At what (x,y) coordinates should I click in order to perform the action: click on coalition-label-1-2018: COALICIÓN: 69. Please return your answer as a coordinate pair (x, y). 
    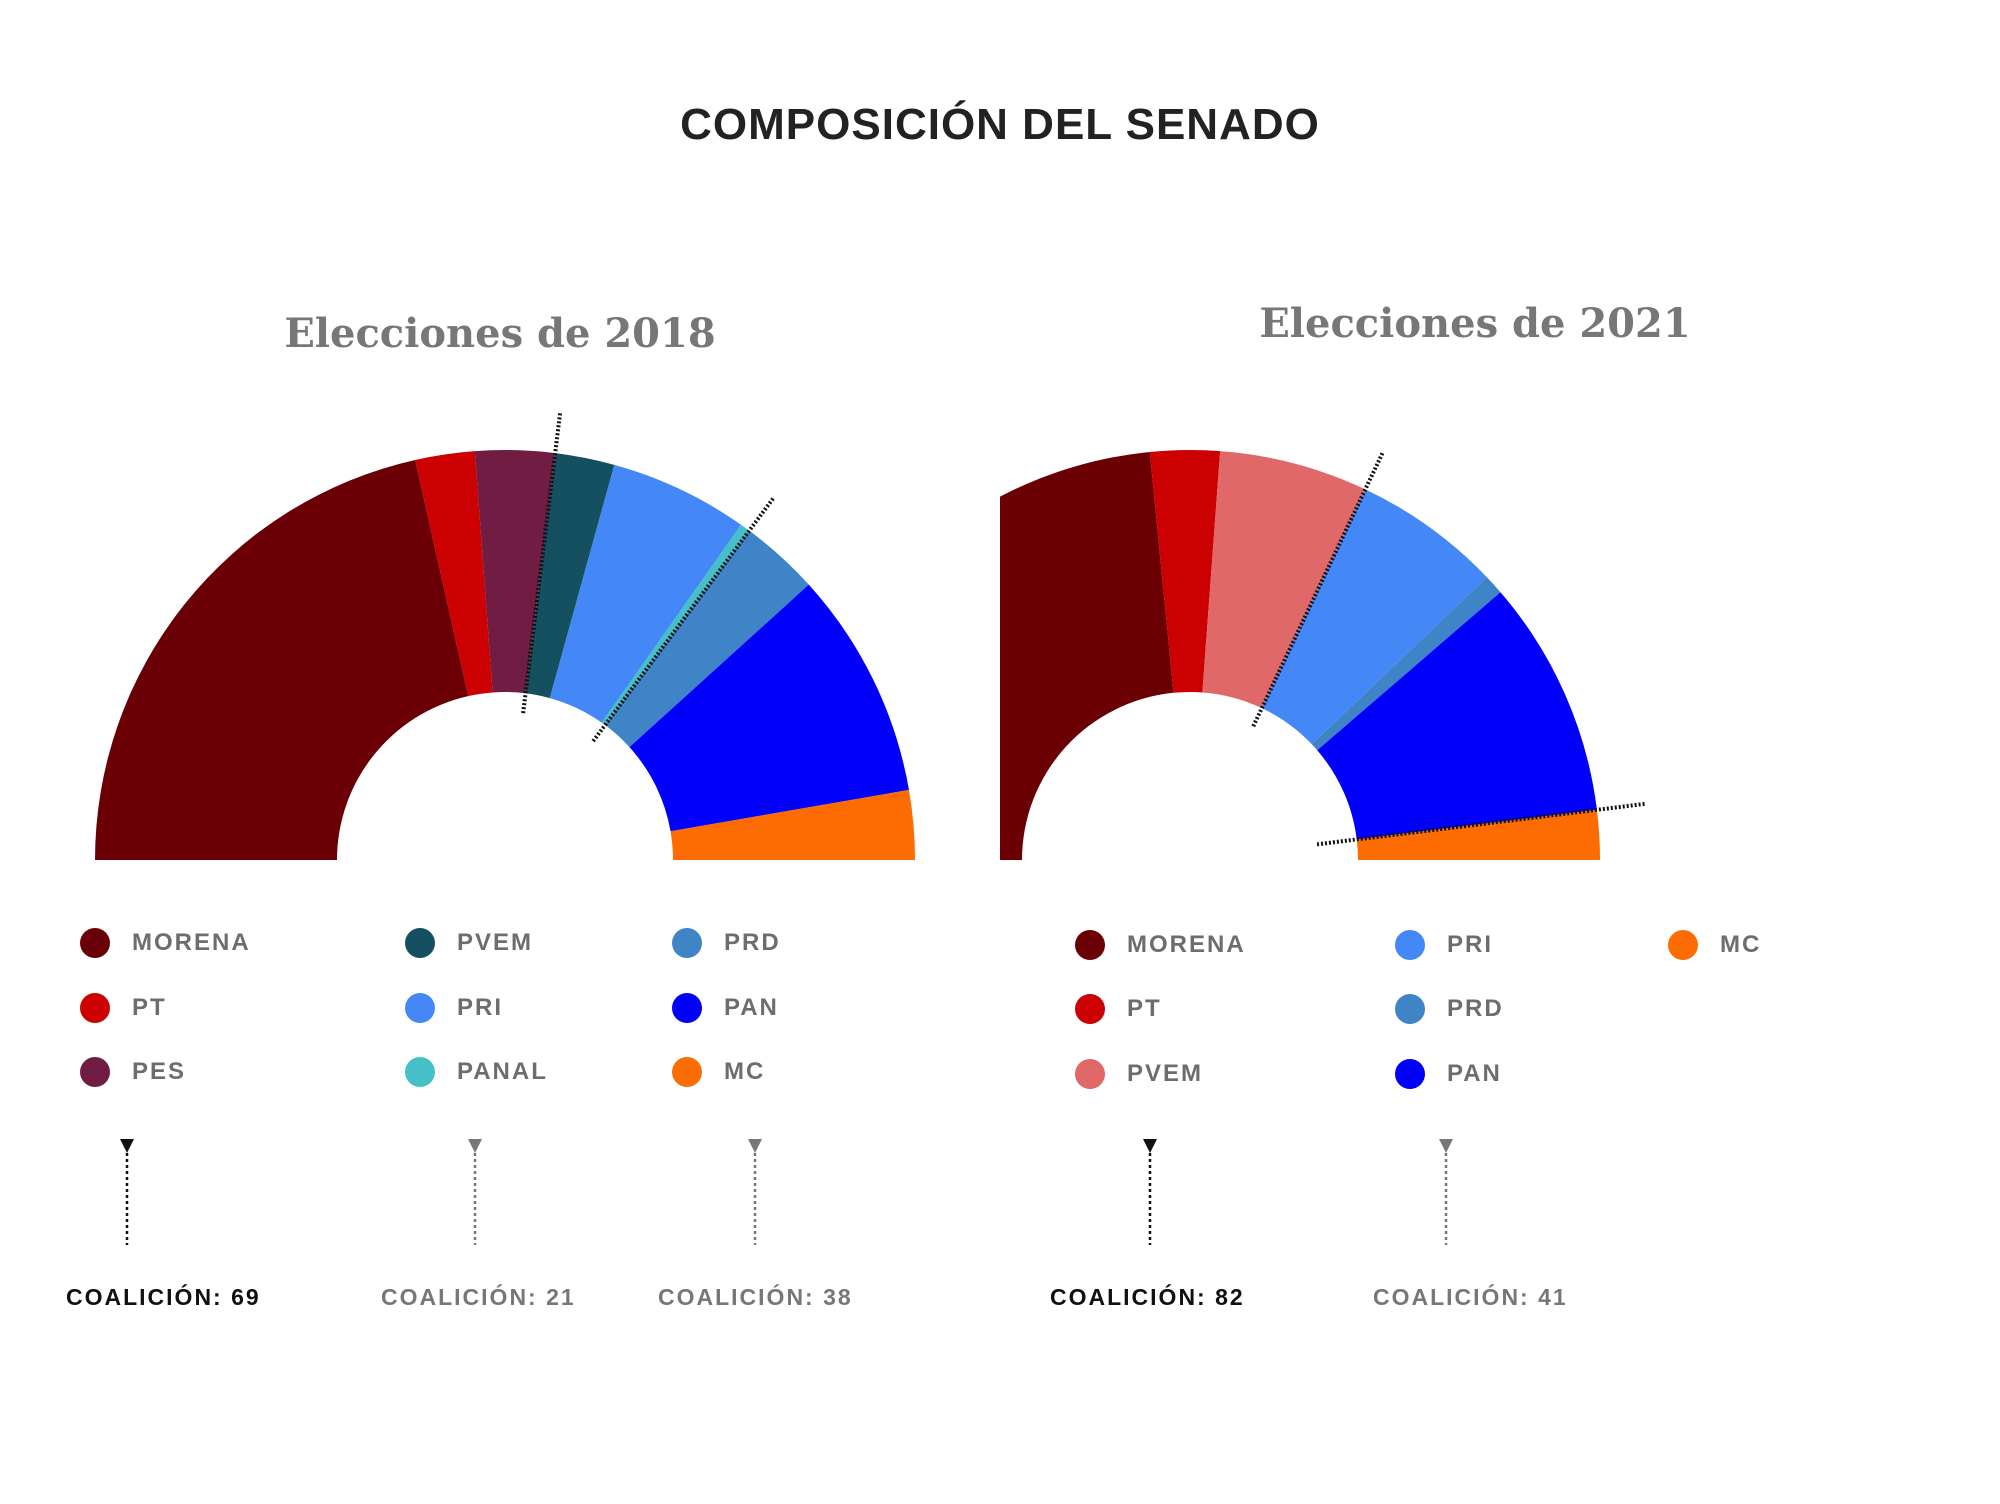
    Looking at the image, I should click on (163, 1297).